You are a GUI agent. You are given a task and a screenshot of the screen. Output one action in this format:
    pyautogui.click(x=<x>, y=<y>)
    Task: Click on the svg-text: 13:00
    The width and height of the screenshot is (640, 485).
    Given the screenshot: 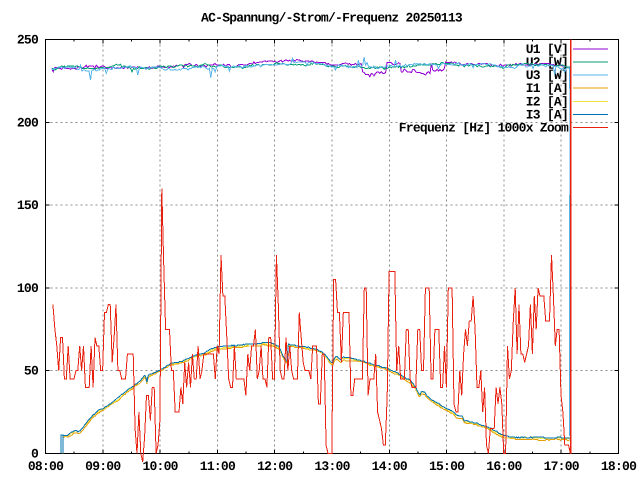 What is the action you would take?
    pyautogui.click(x=332, y=466)
    